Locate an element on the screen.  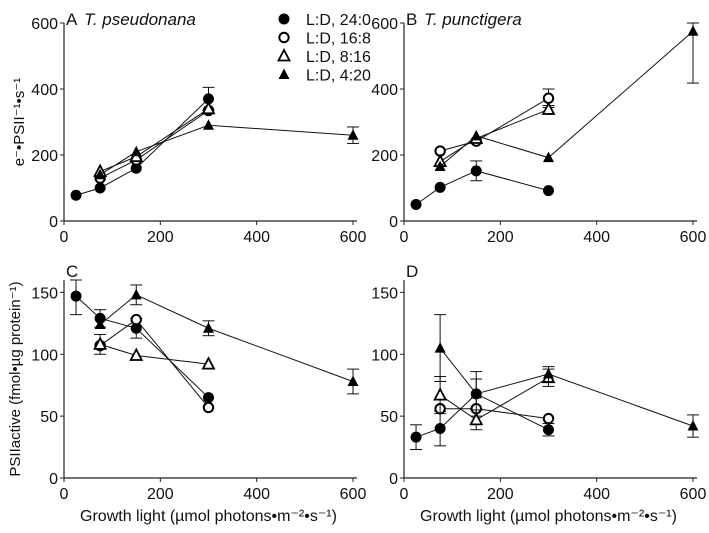
panel-letter: C is located at coordinates (72, 271).